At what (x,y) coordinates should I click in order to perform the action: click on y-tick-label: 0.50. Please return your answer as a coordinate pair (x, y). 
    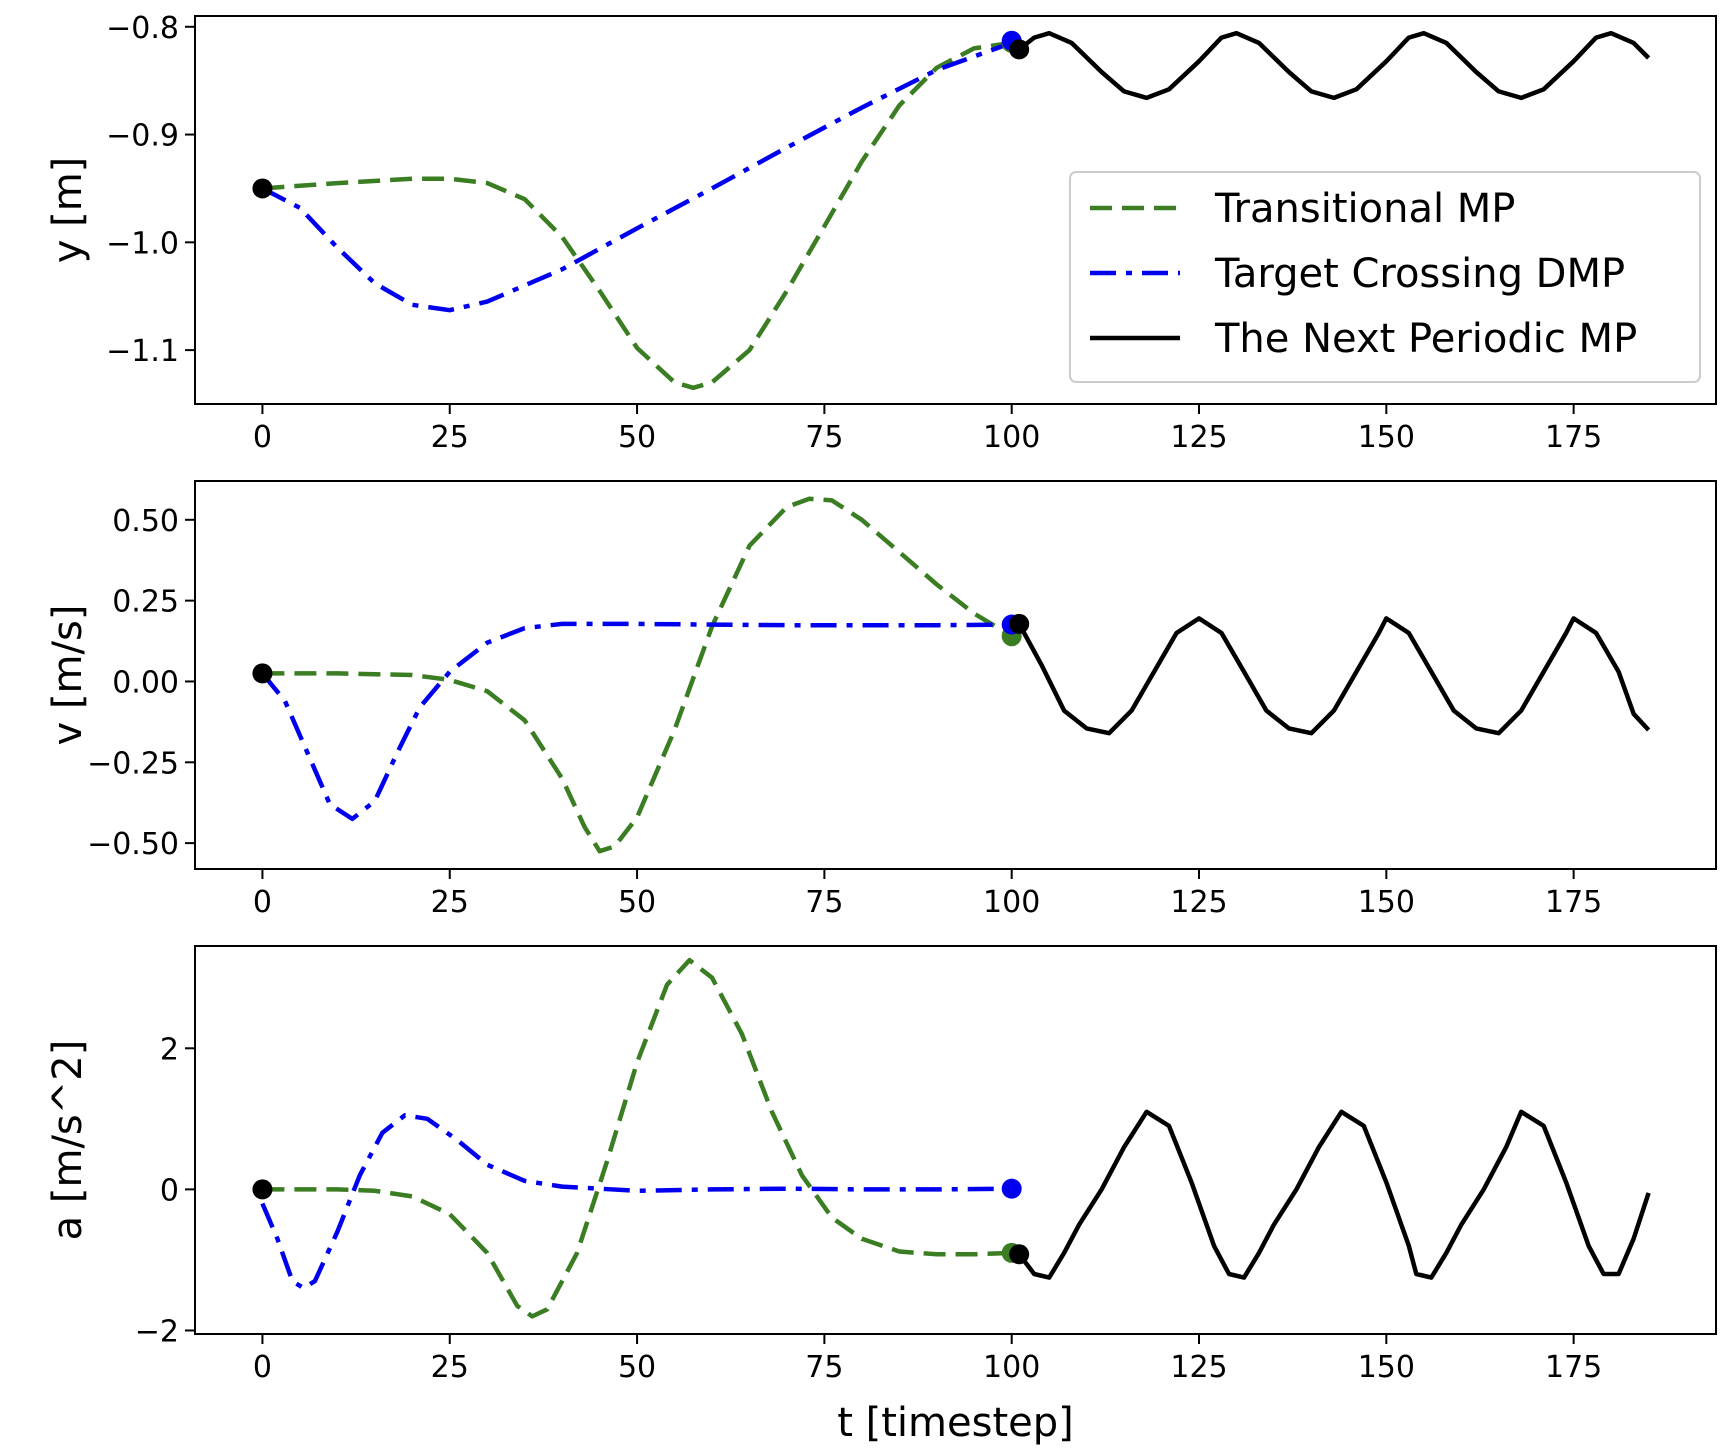
    Looking at the image, I should click on (145, 521).